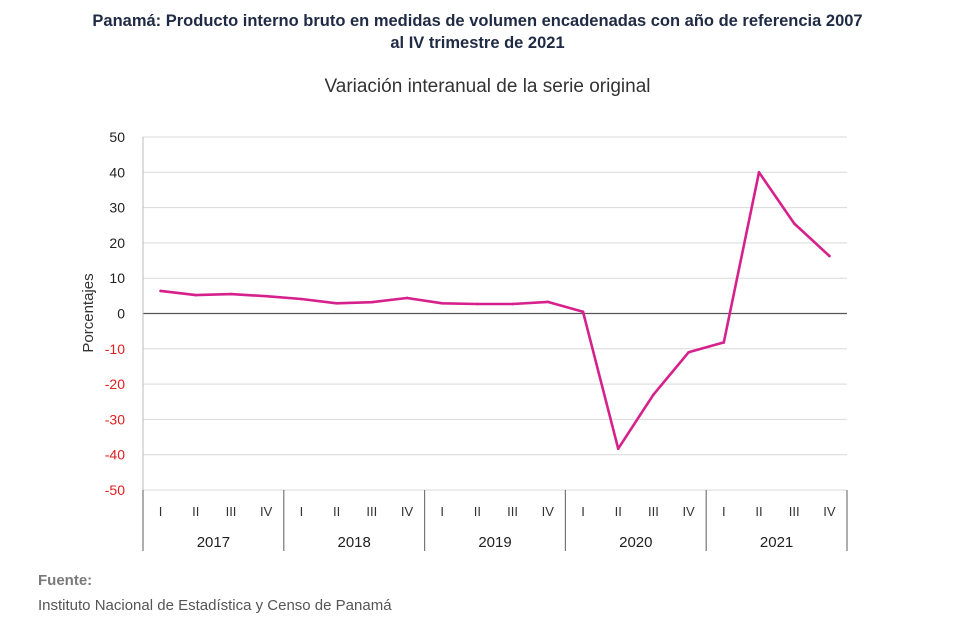 The height and width of the screenshot is (629, 955). What do you see at coordinates (115, 490) in the screenshot?
I see `y-tick-label: -50` at bounding box center [115, 490].